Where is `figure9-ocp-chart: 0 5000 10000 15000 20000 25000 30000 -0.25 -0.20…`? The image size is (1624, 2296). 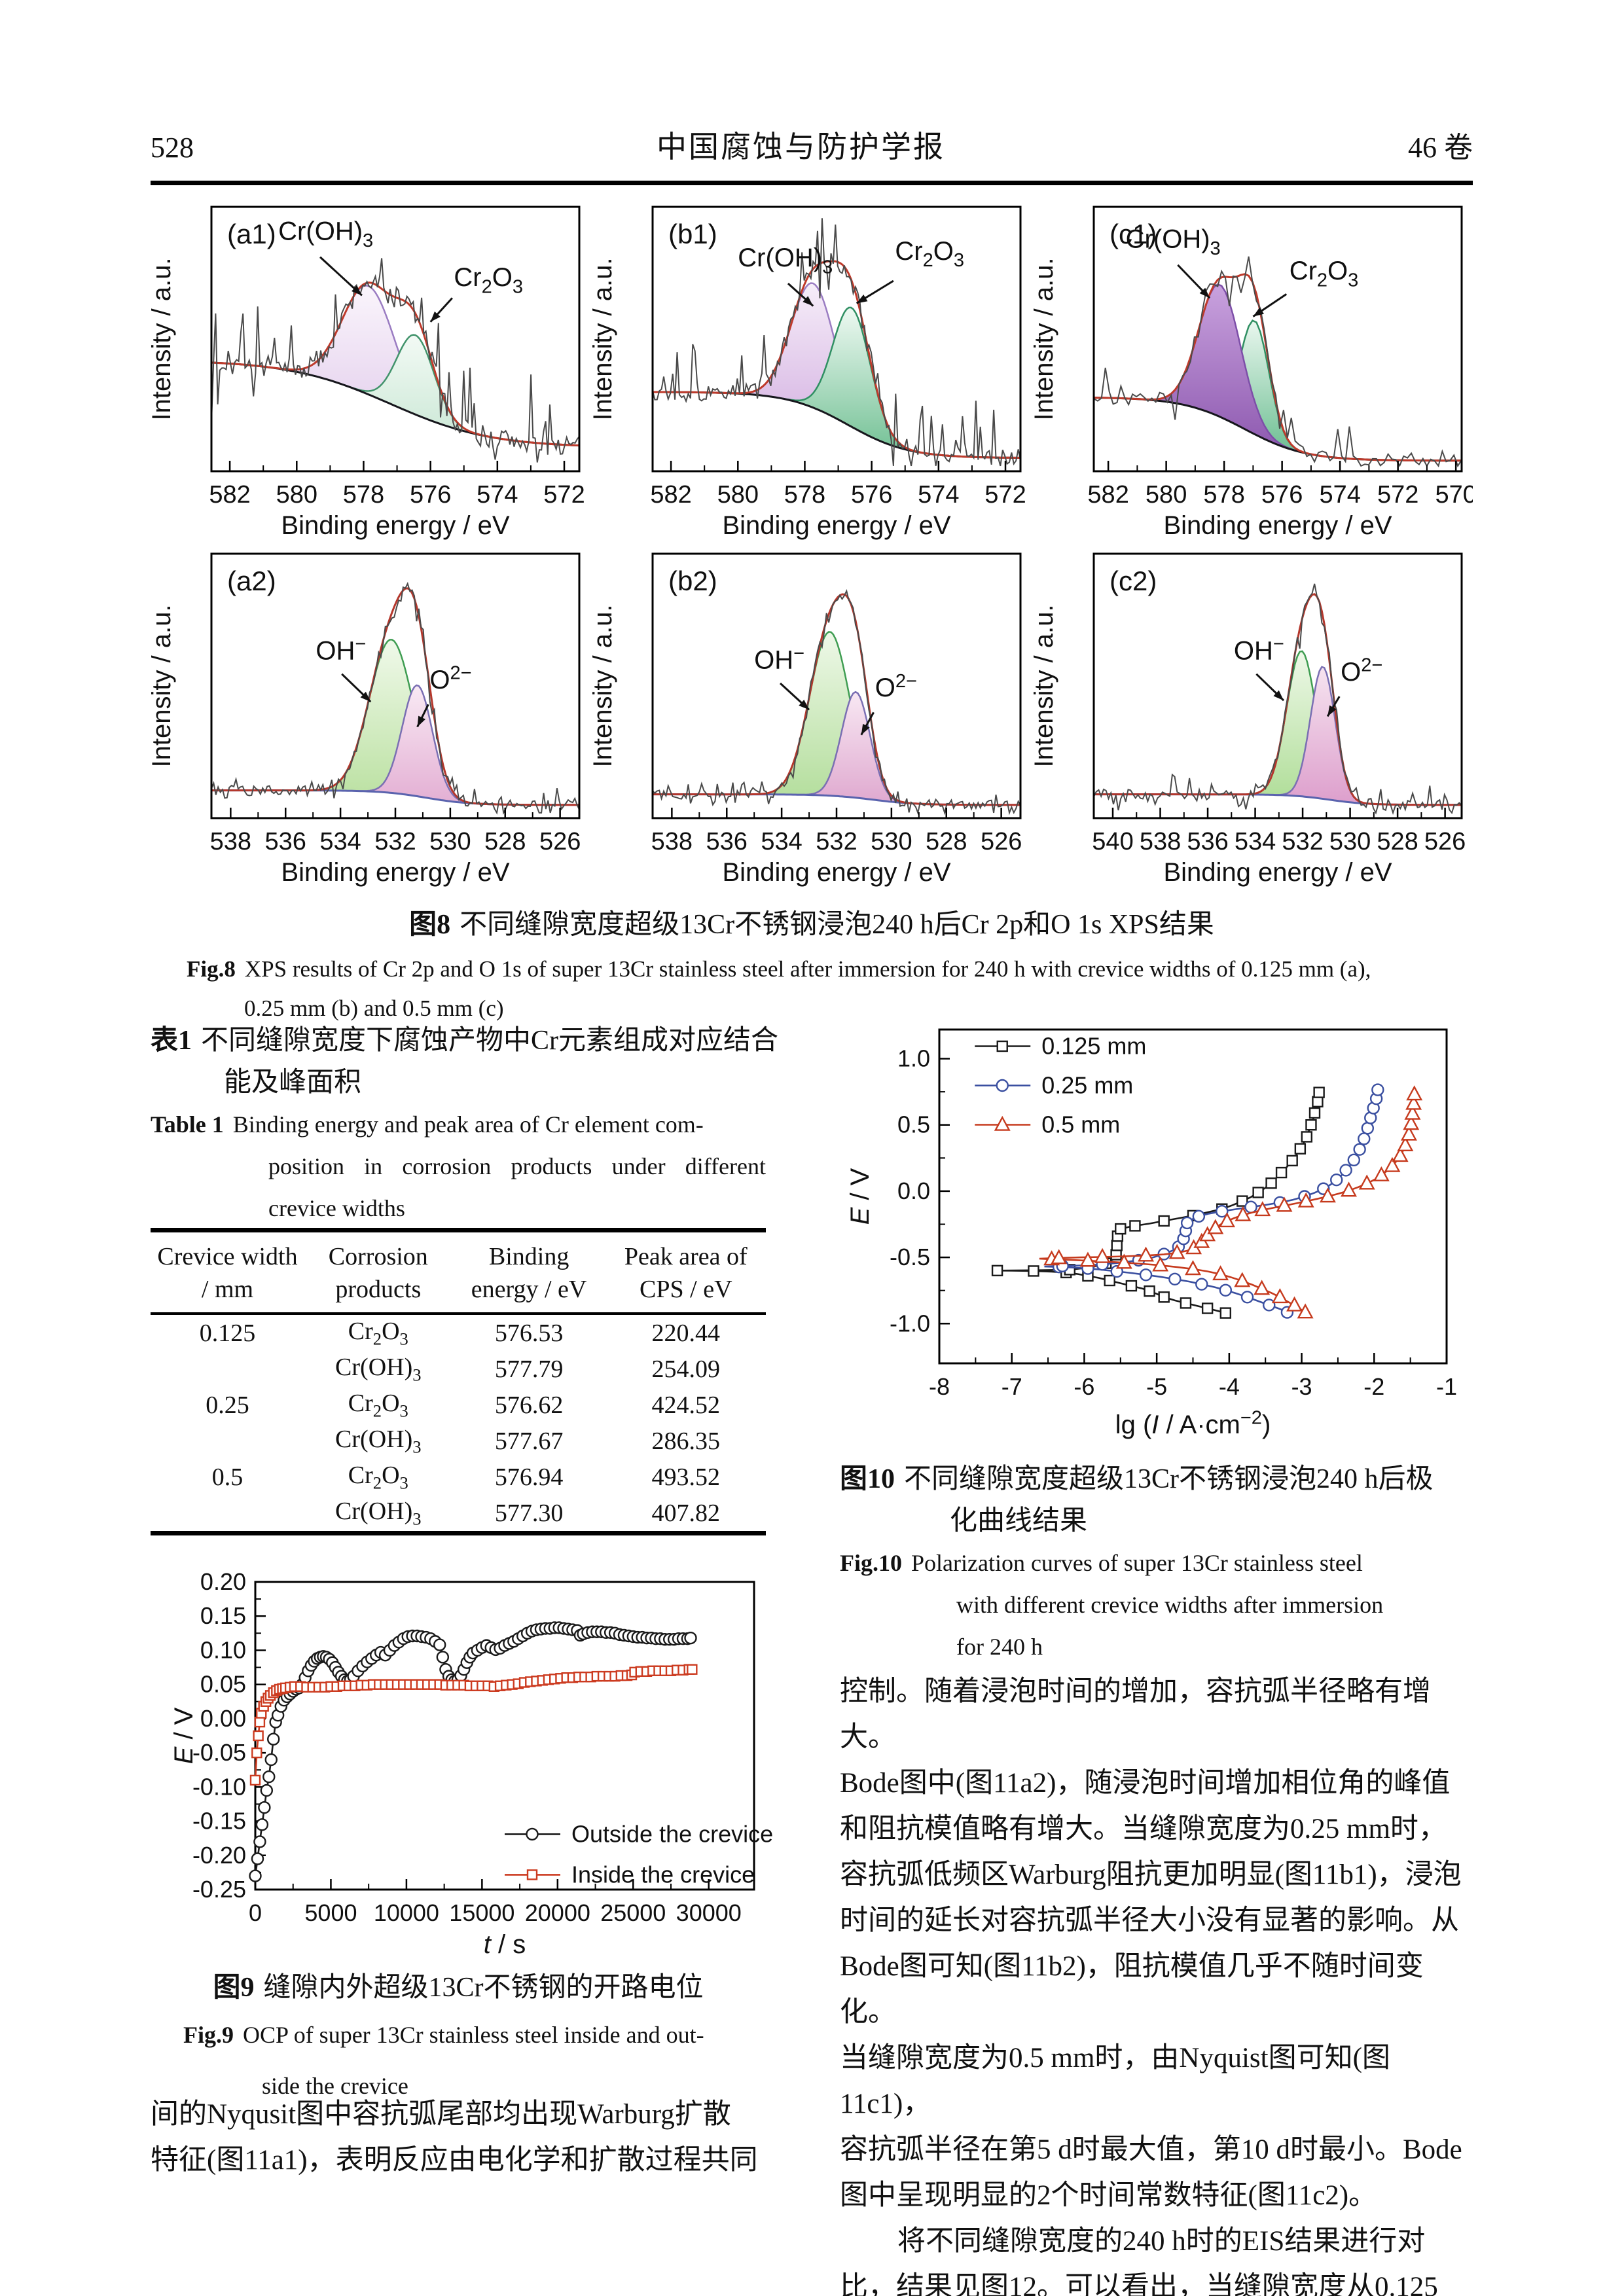 figure9-ocp-chart: 0 5000 10000 15000 20000 25000 30000 -0.25 -0.20… is located at coordinates (470, 1768).